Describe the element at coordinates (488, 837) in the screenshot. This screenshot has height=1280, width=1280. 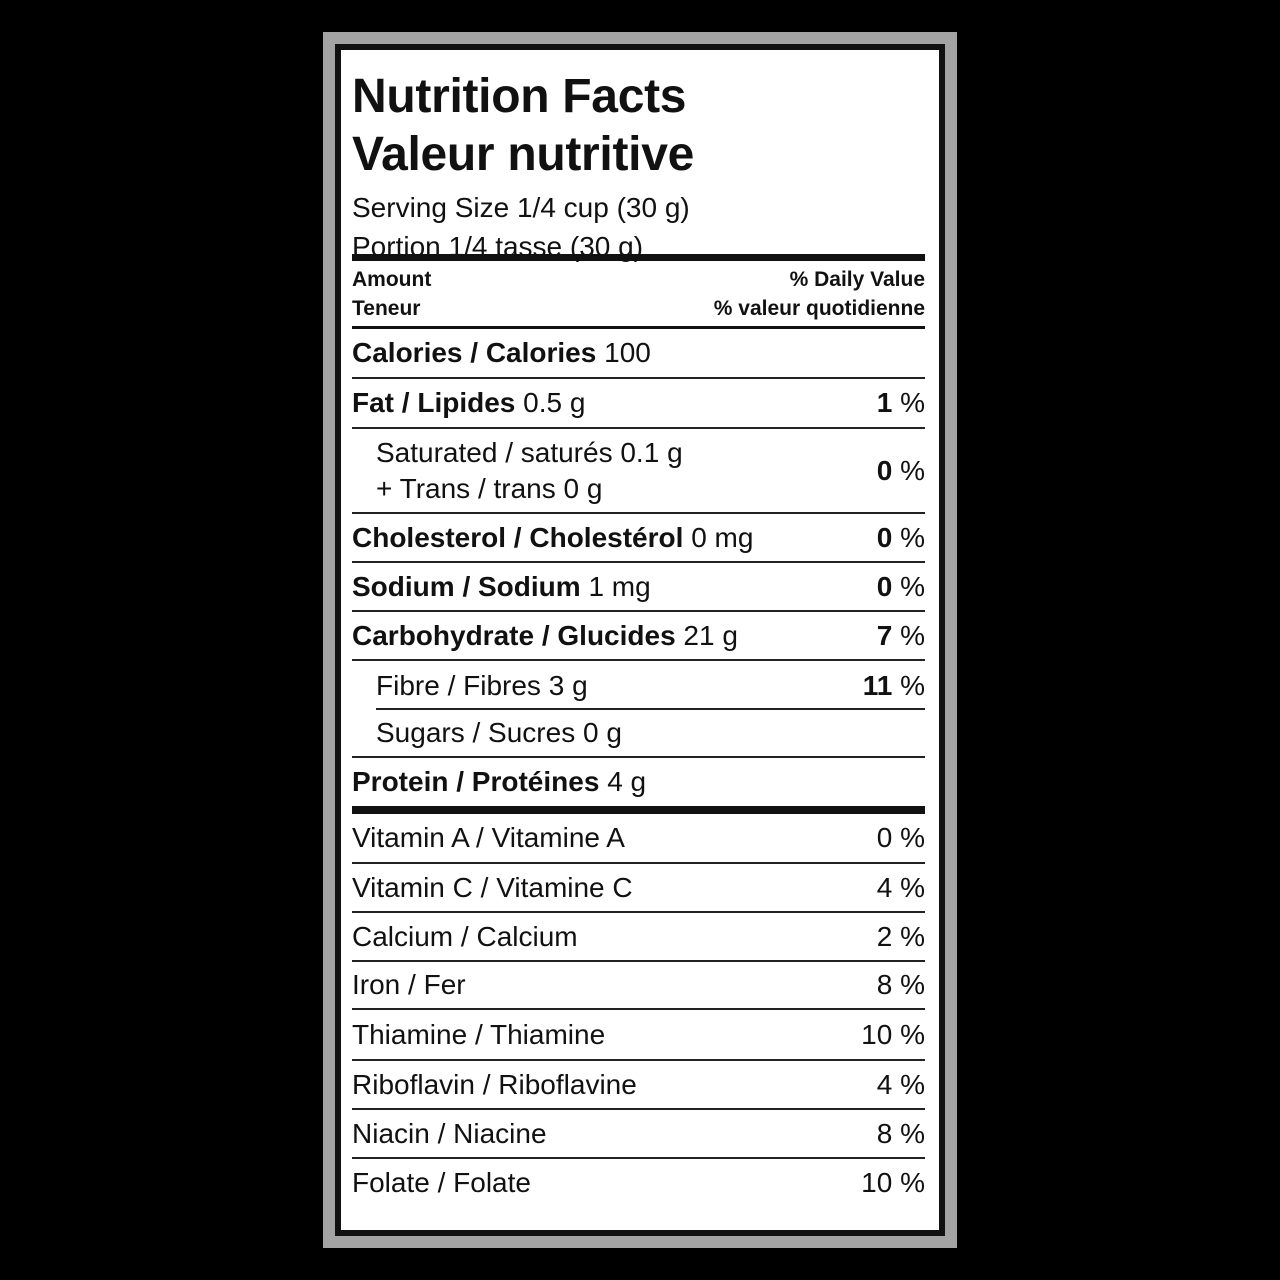
I see `vitamin-name: Vitamin A / Vitamine A` at that location.